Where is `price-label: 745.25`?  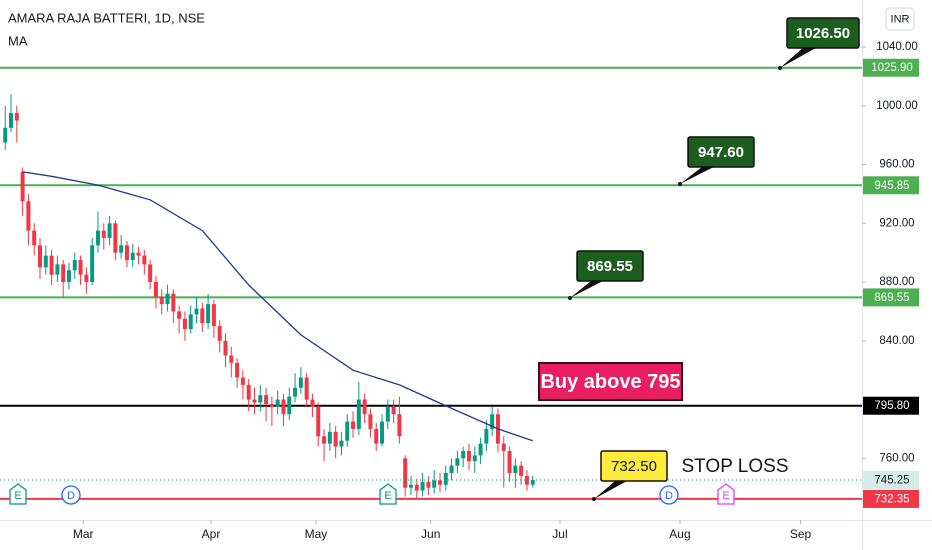
price-label: 745.25 is located at coordinates (891, 481).